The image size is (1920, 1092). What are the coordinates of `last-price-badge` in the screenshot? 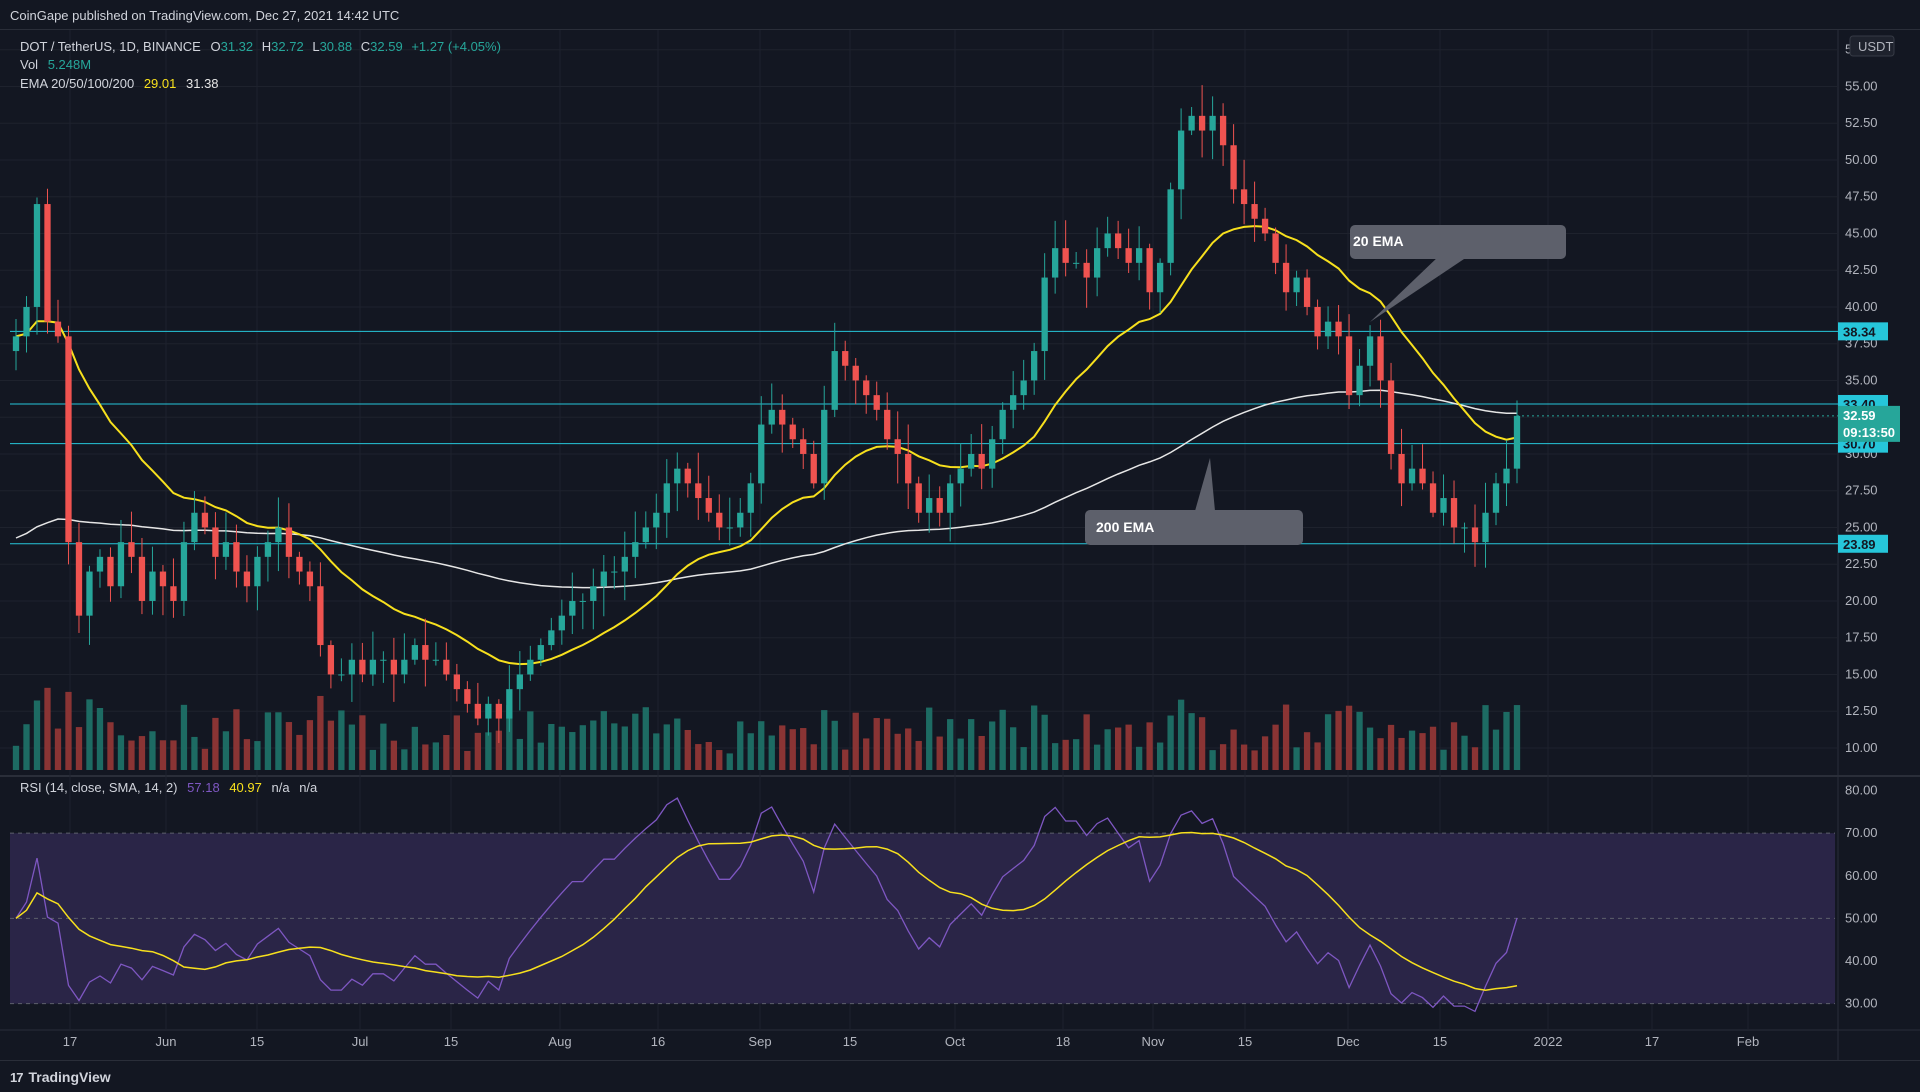 It's located at (1869, 423).